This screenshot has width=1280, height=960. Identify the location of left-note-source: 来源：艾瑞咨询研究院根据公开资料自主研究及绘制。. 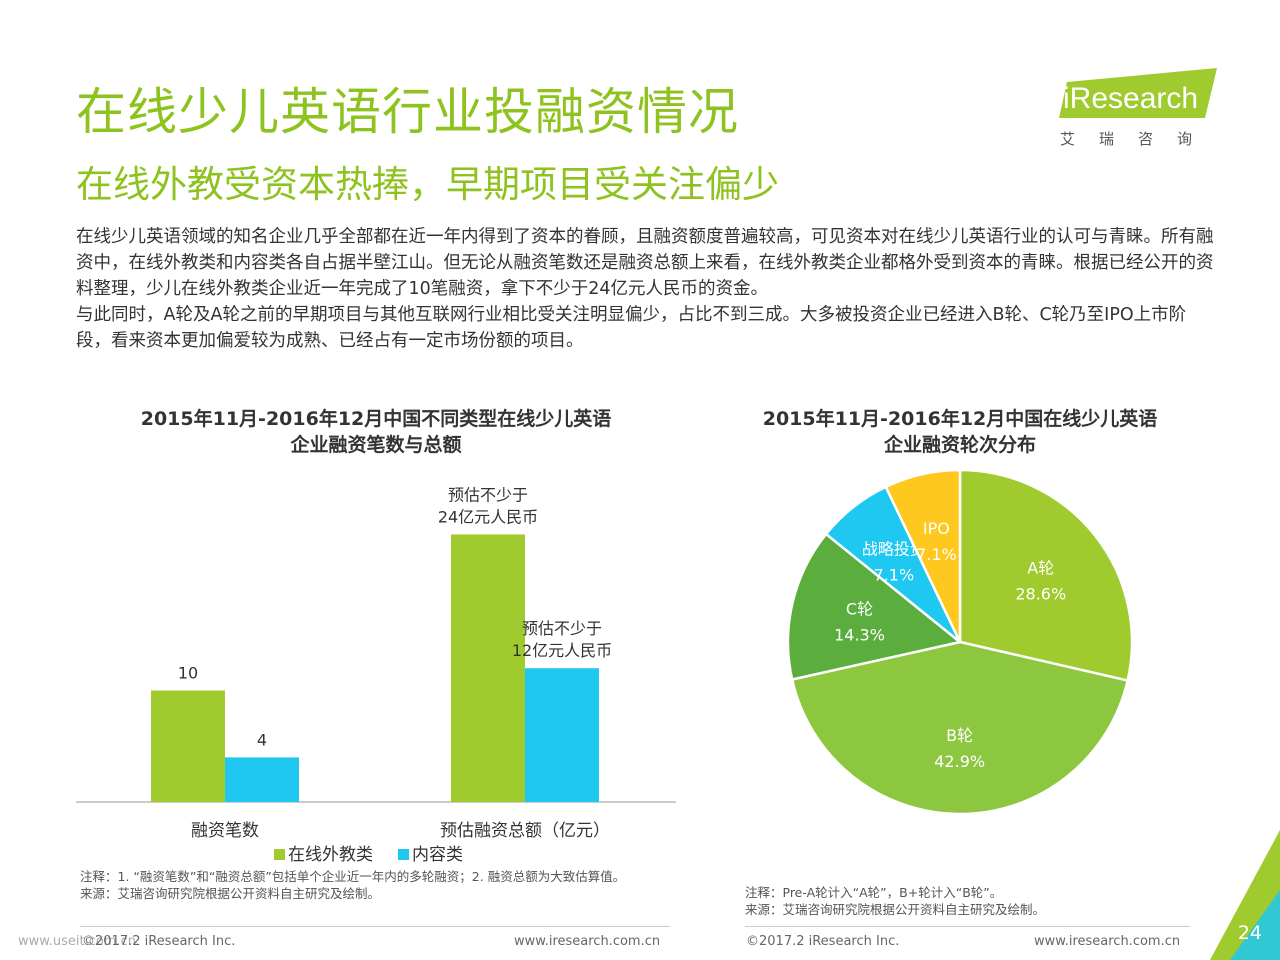
(230, 893).